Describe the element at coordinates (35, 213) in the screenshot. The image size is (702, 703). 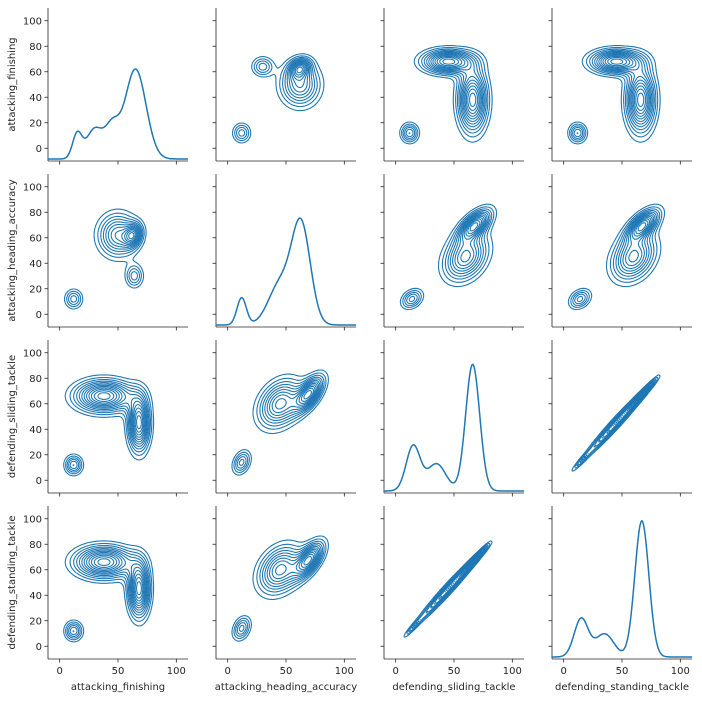
I see `y-tick-label: 80` at that location.